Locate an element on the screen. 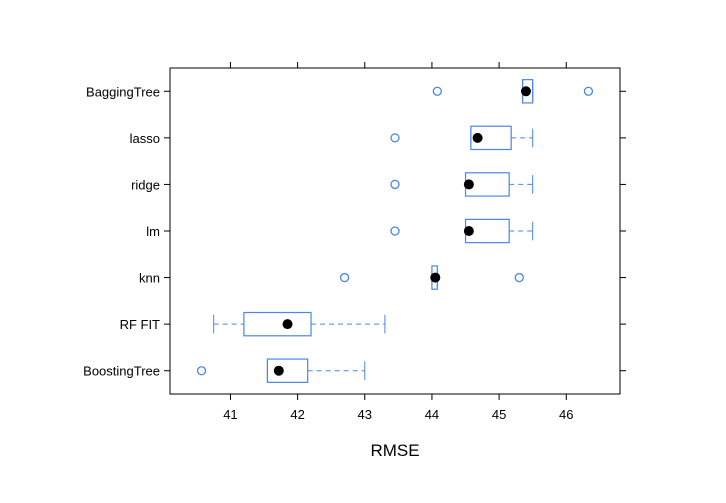  x-tick-label: 42 is located at coordinates (297, 414).